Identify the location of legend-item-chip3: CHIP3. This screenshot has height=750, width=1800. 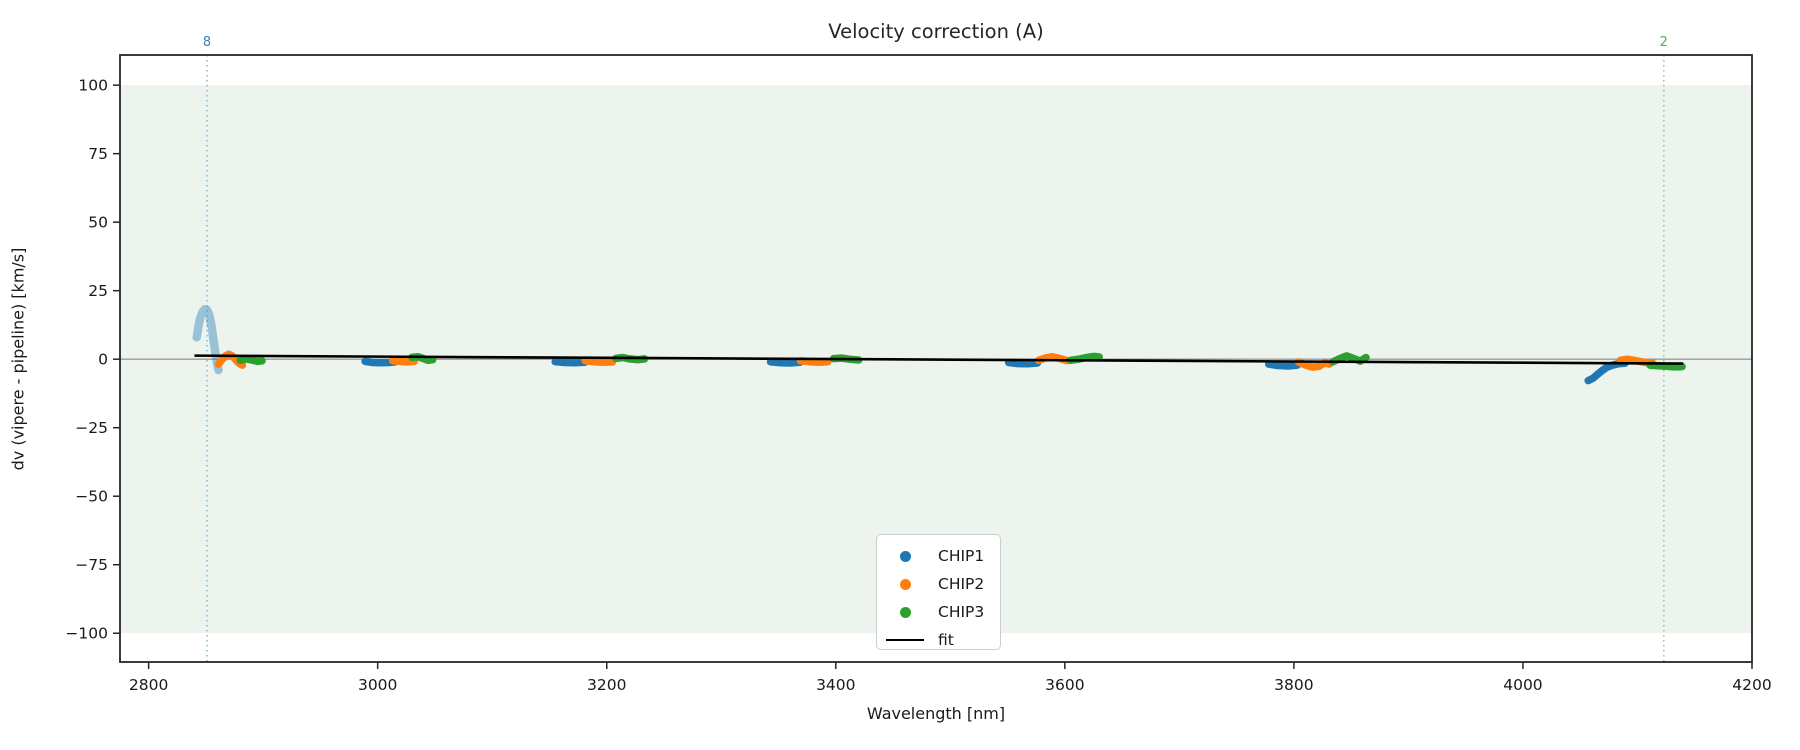
(942, 612).